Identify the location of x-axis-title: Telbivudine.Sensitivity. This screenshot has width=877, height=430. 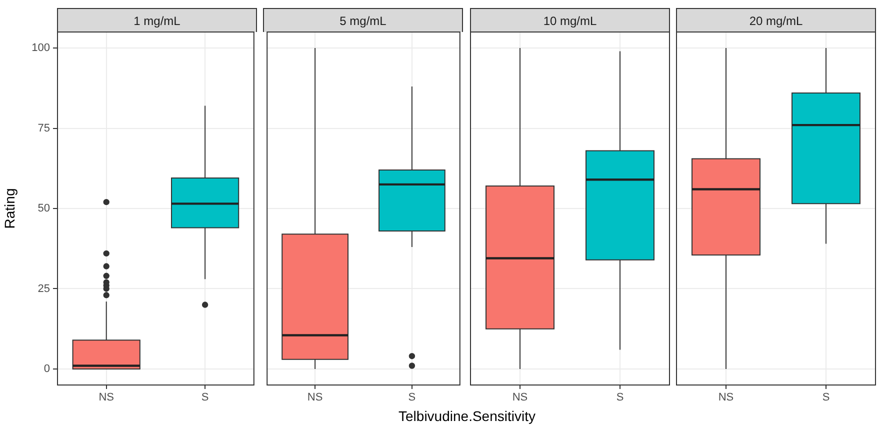
(467, 416).